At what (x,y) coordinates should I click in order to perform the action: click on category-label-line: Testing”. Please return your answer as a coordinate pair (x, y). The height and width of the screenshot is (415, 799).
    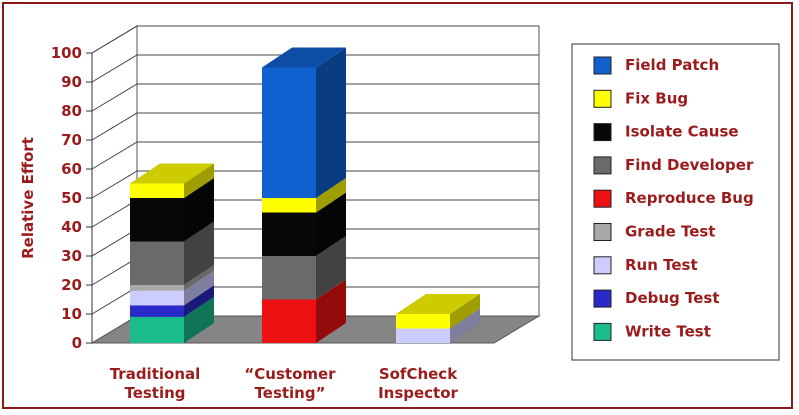
    Looking at the image, I should click on (290, 393).